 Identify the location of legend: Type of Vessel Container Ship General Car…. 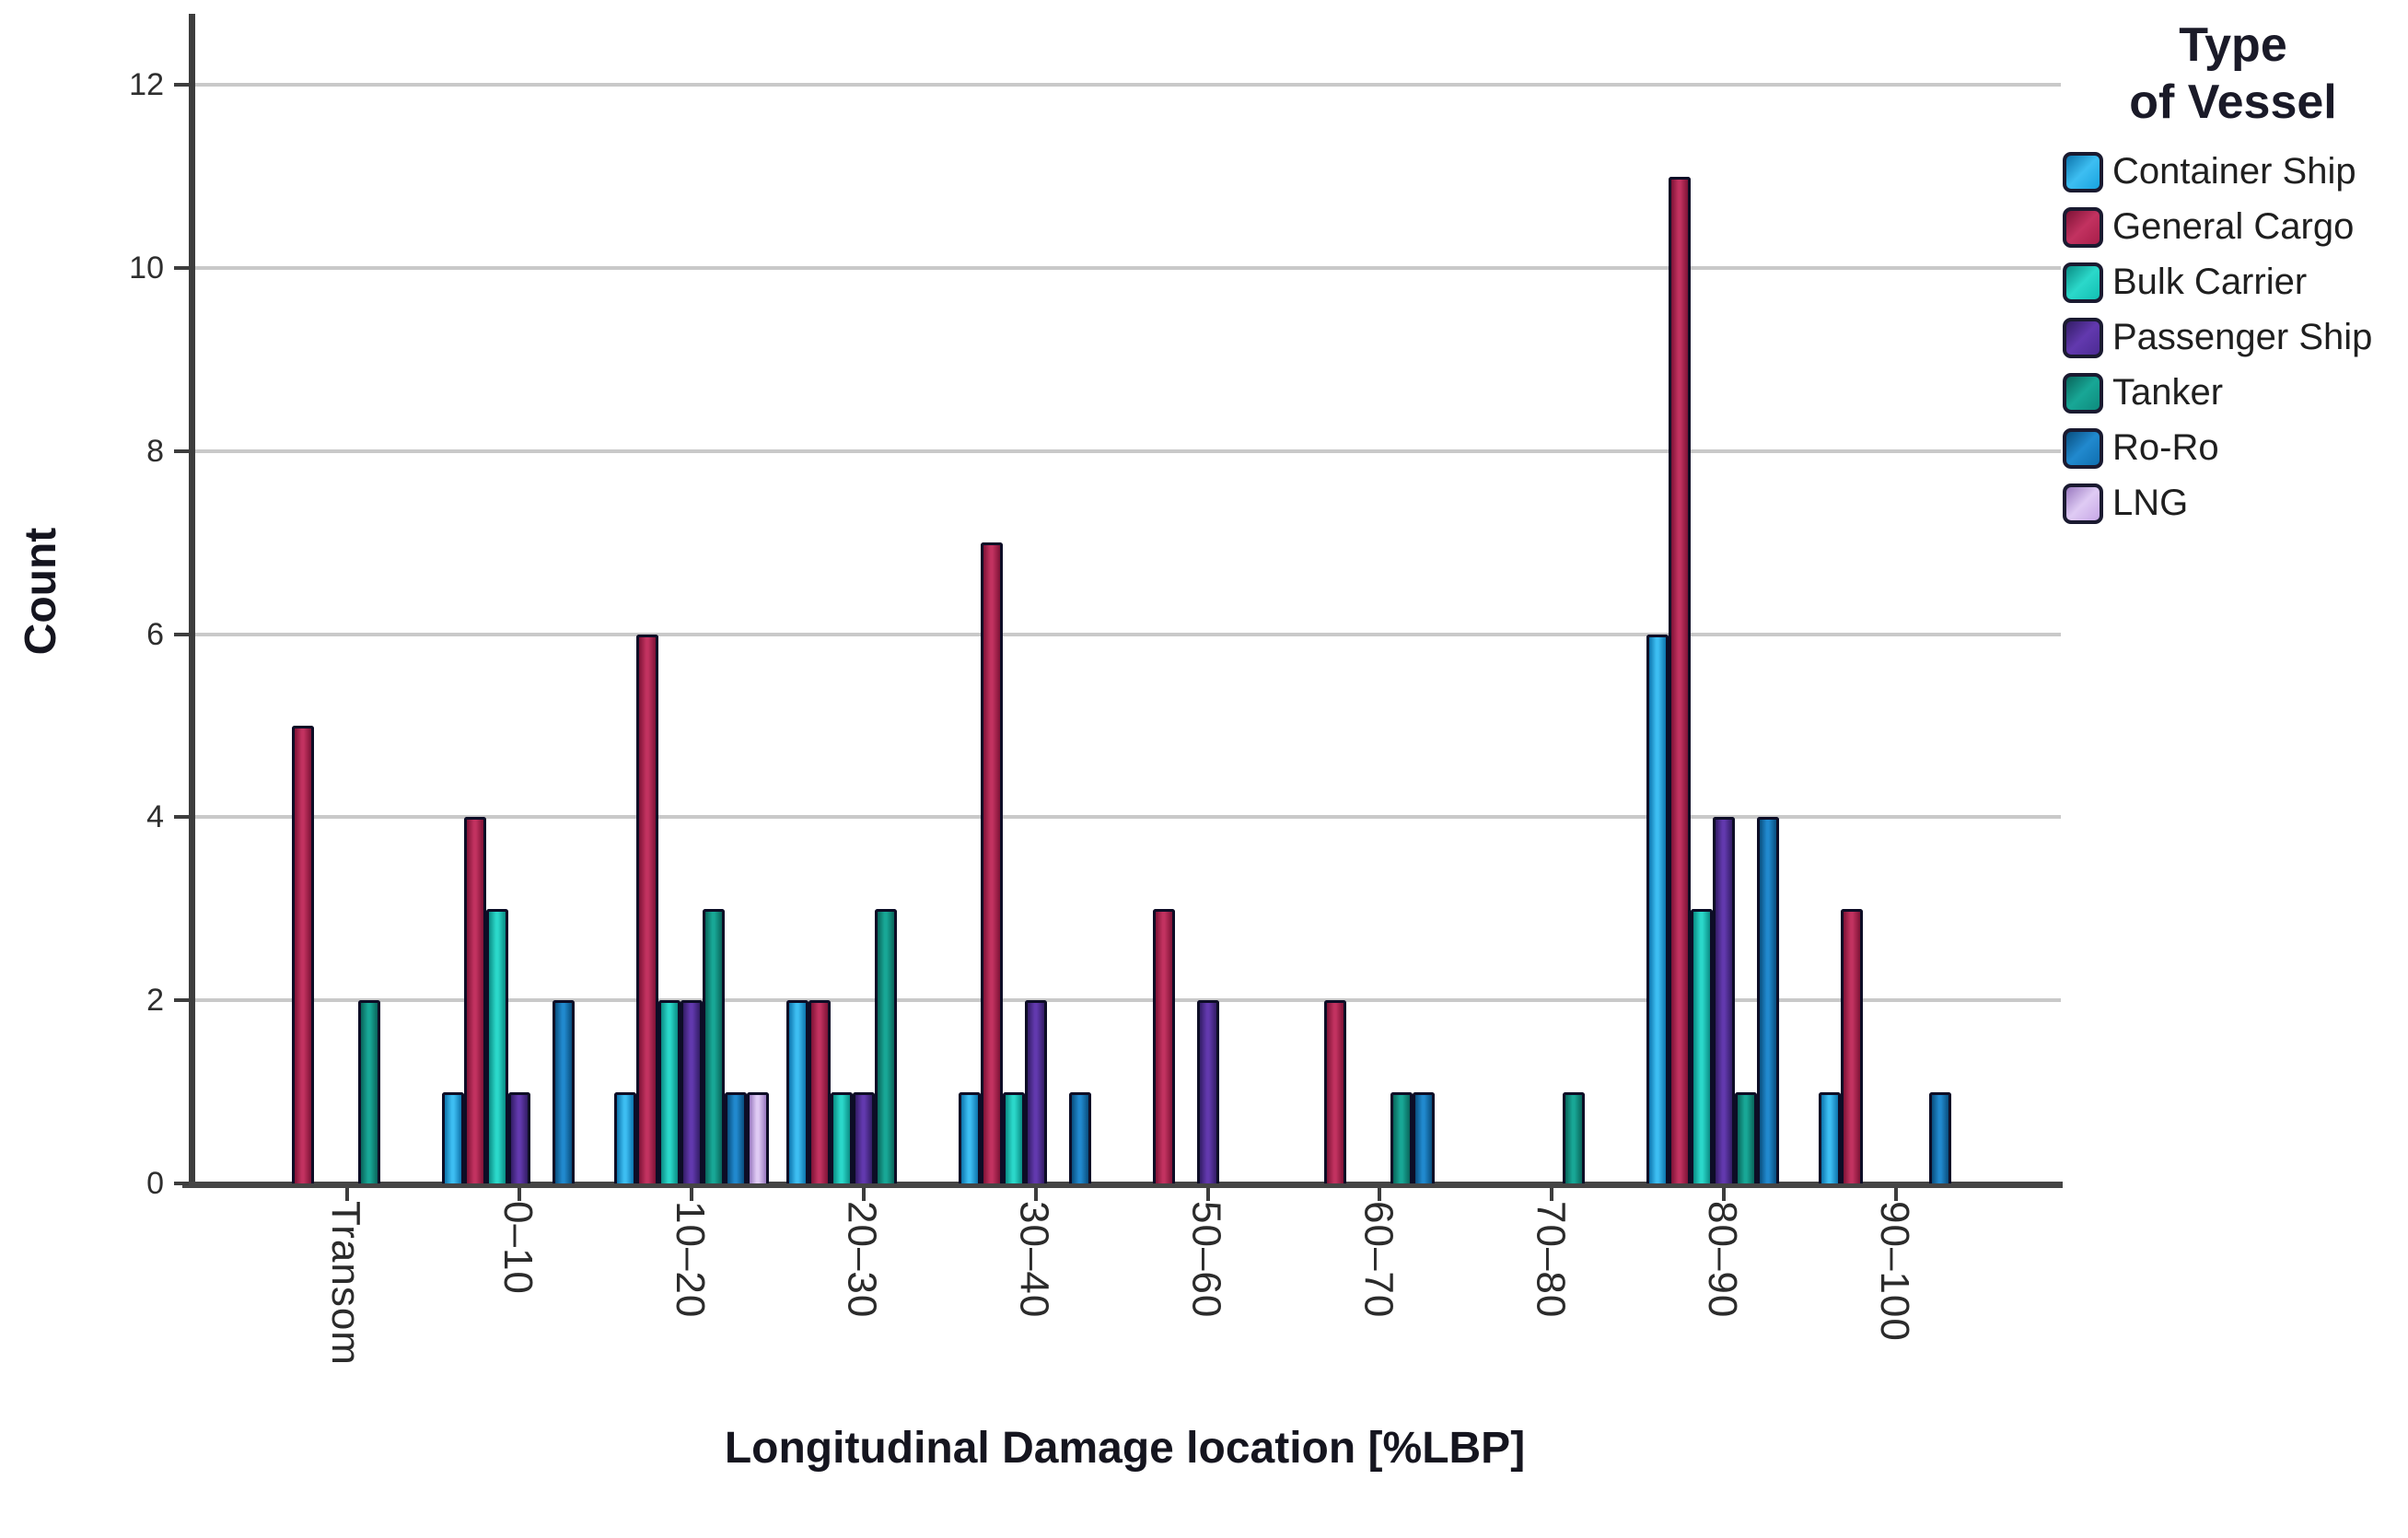
(2233, 277).